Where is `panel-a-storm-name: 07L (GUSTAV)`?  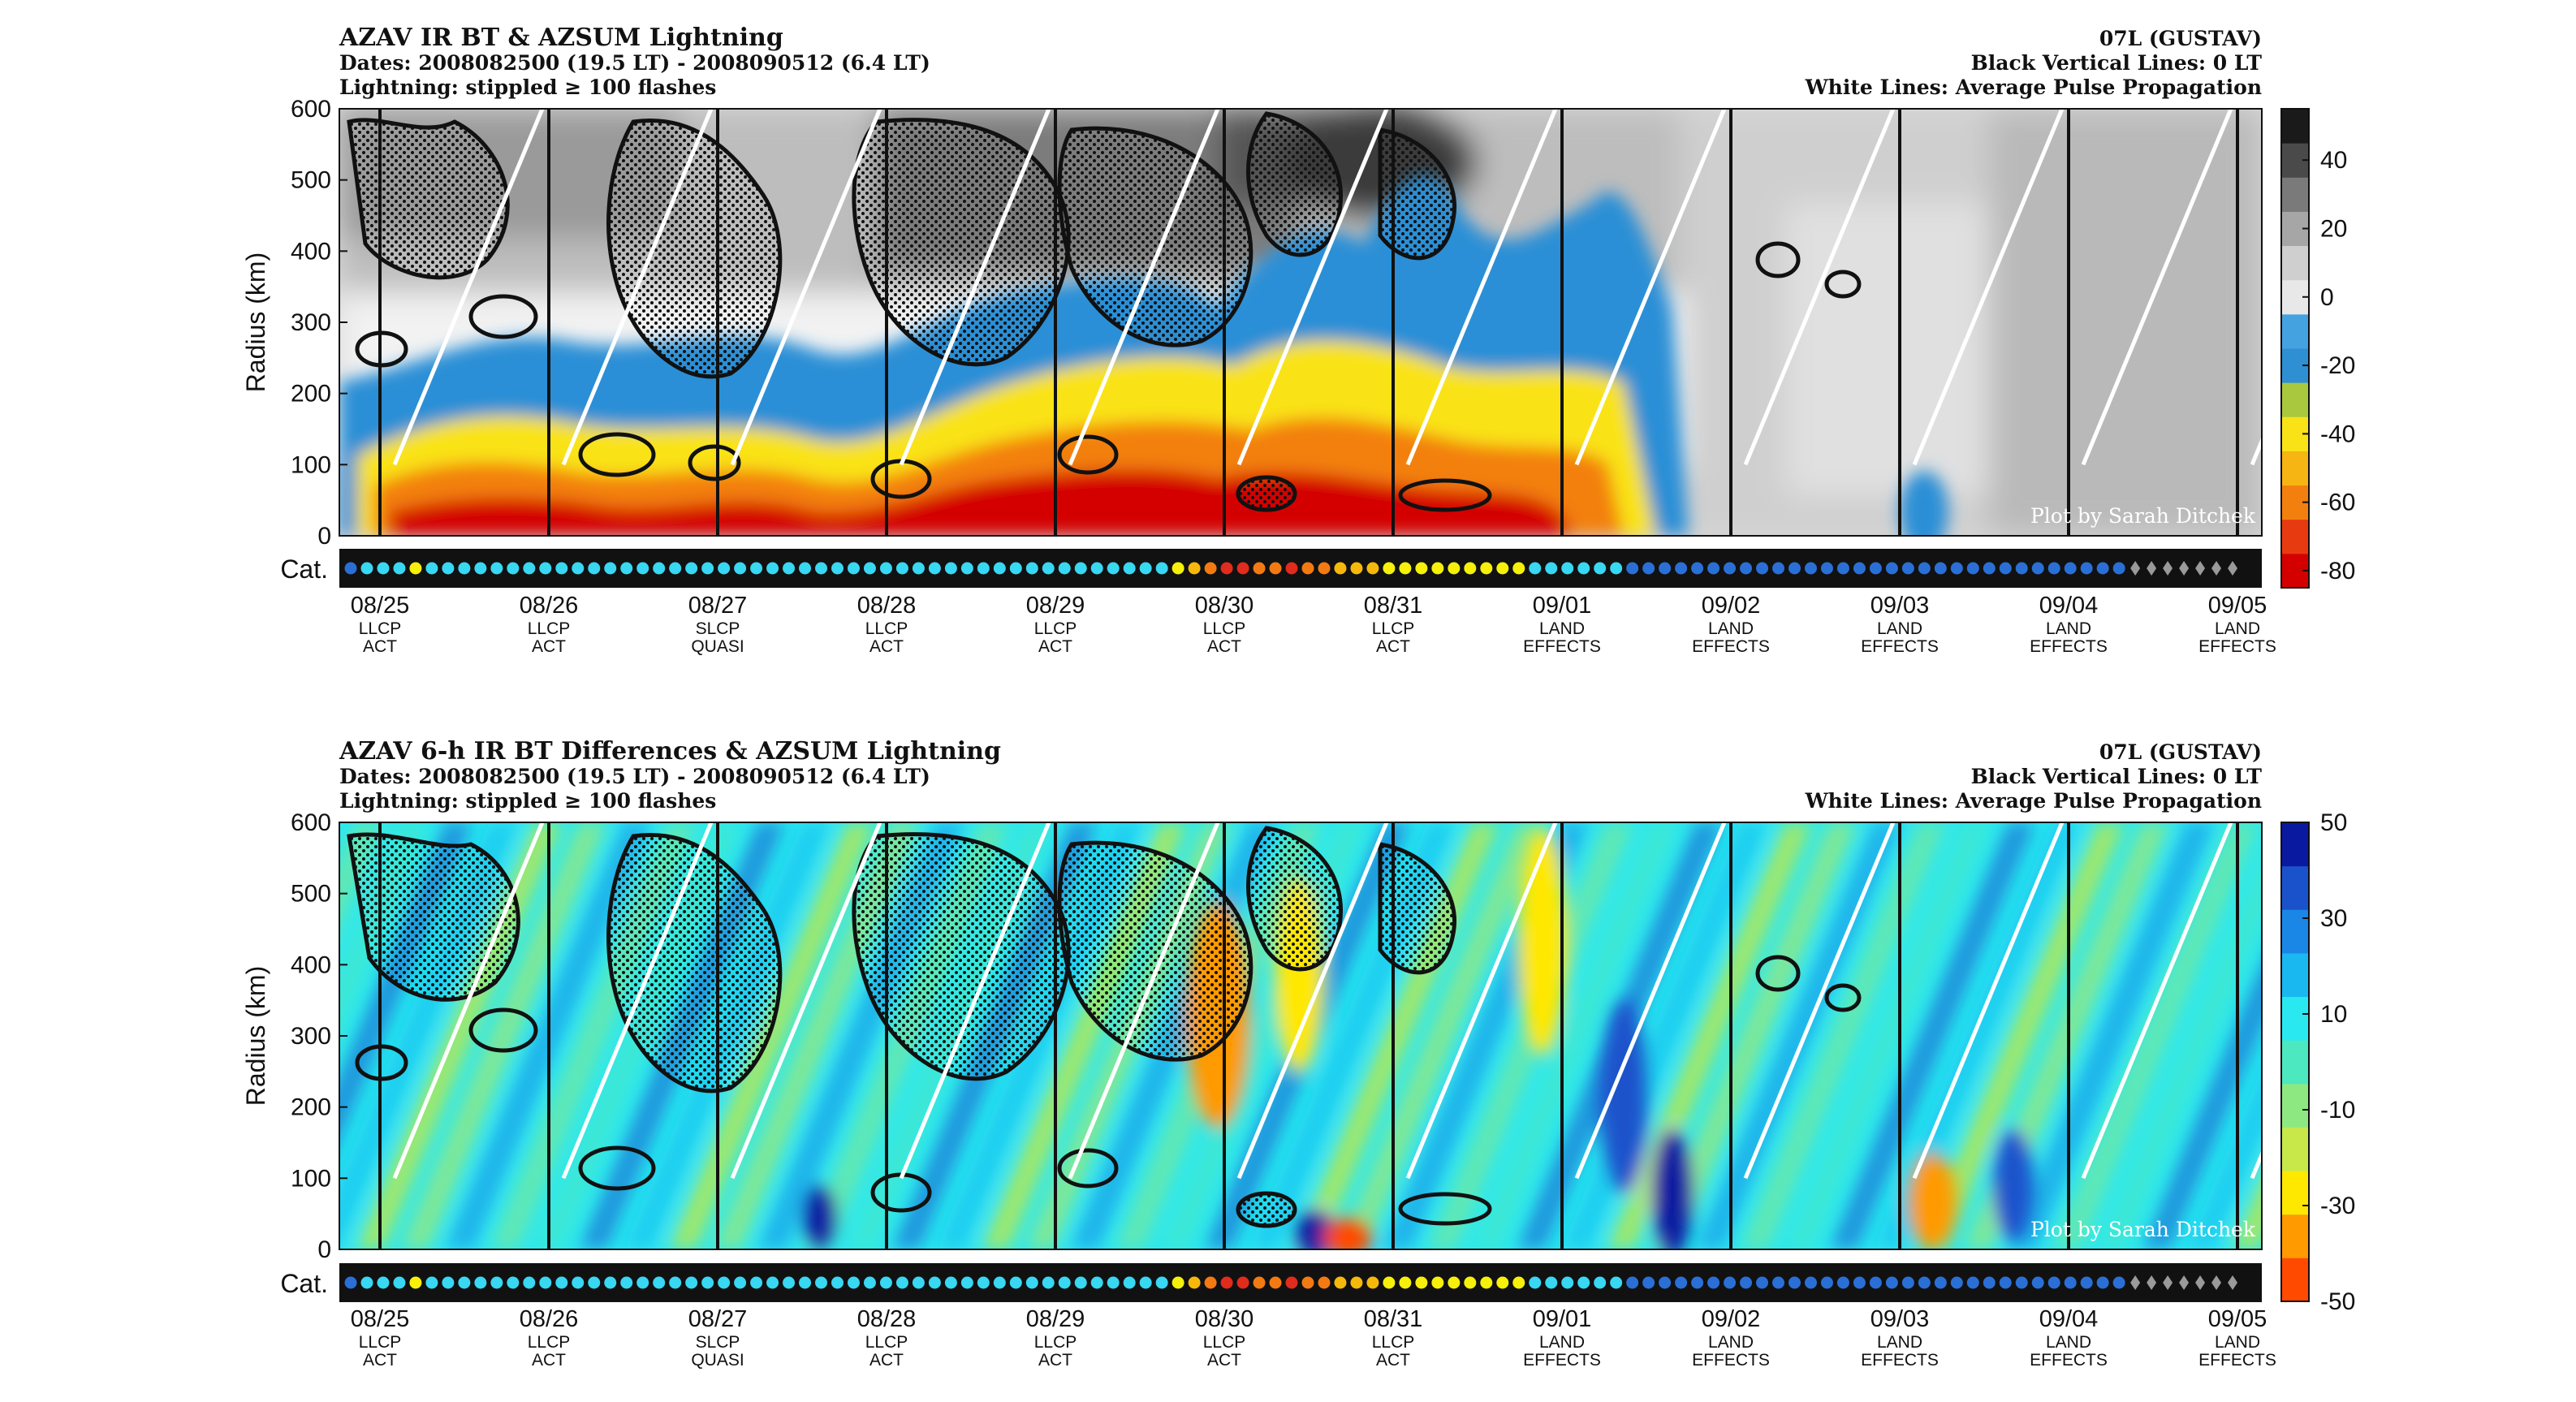
panel-a-storm-name: 07L (GUSTAV) is located at coordinates (2180, 38).